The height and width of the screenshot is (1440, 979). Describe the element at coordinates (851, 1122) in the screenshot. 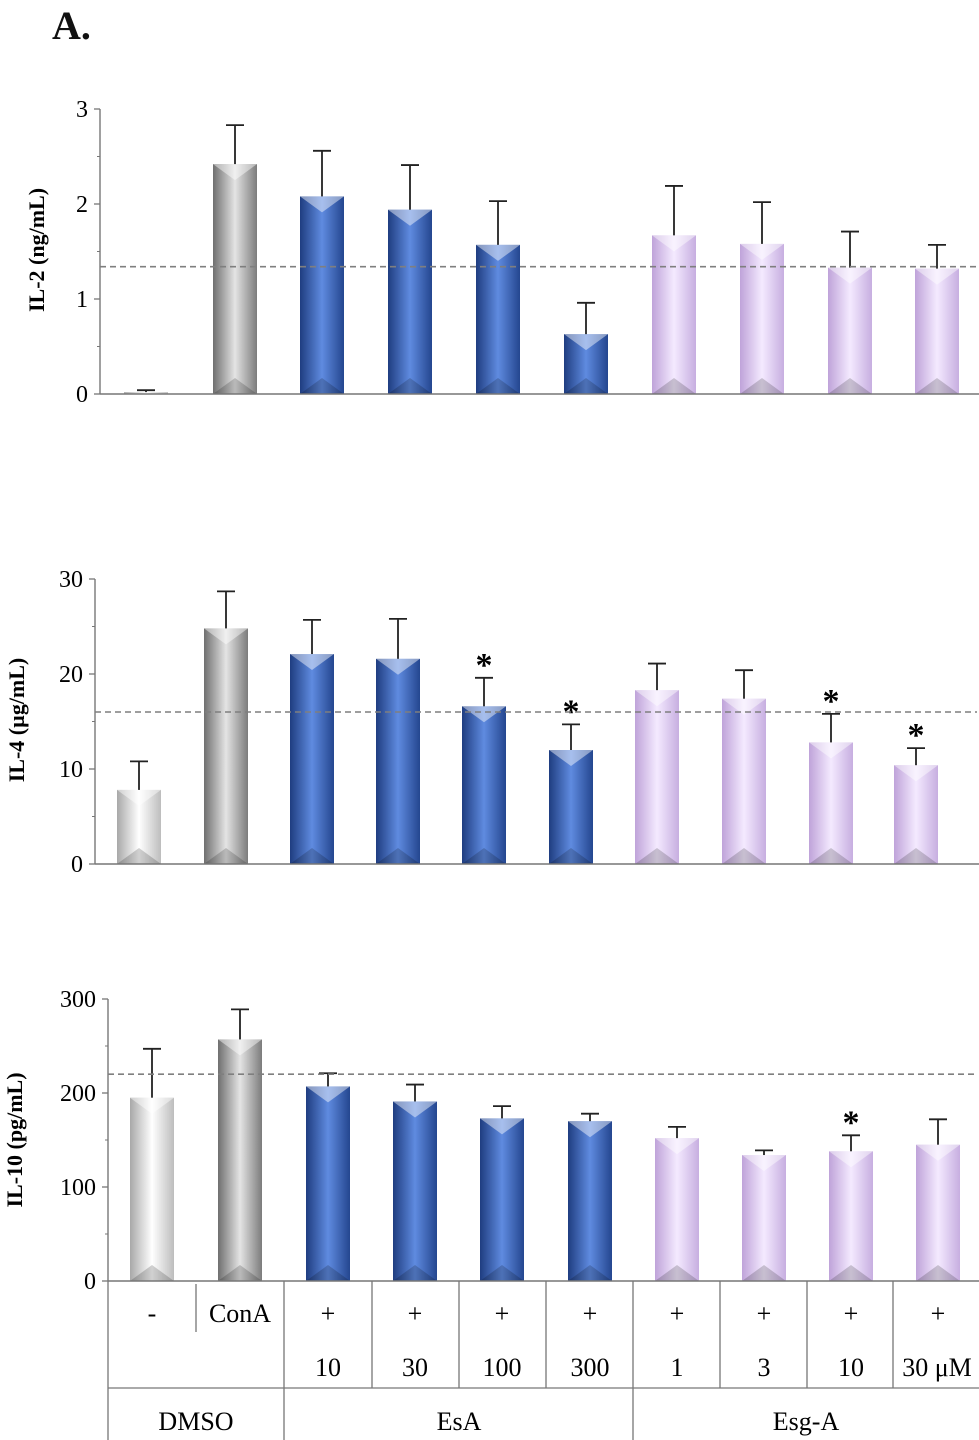

I see `chart-il10-significance-star: *` at that location.